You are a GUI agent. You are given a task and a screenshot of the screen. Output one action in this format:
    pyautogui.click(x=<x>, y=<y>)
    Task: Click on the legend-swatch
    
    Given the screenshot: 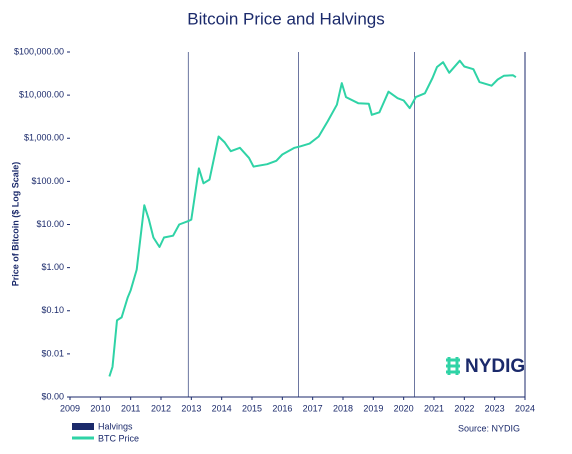 What is the action you would take?
    pyautogui.click(x=83, y=426)
    